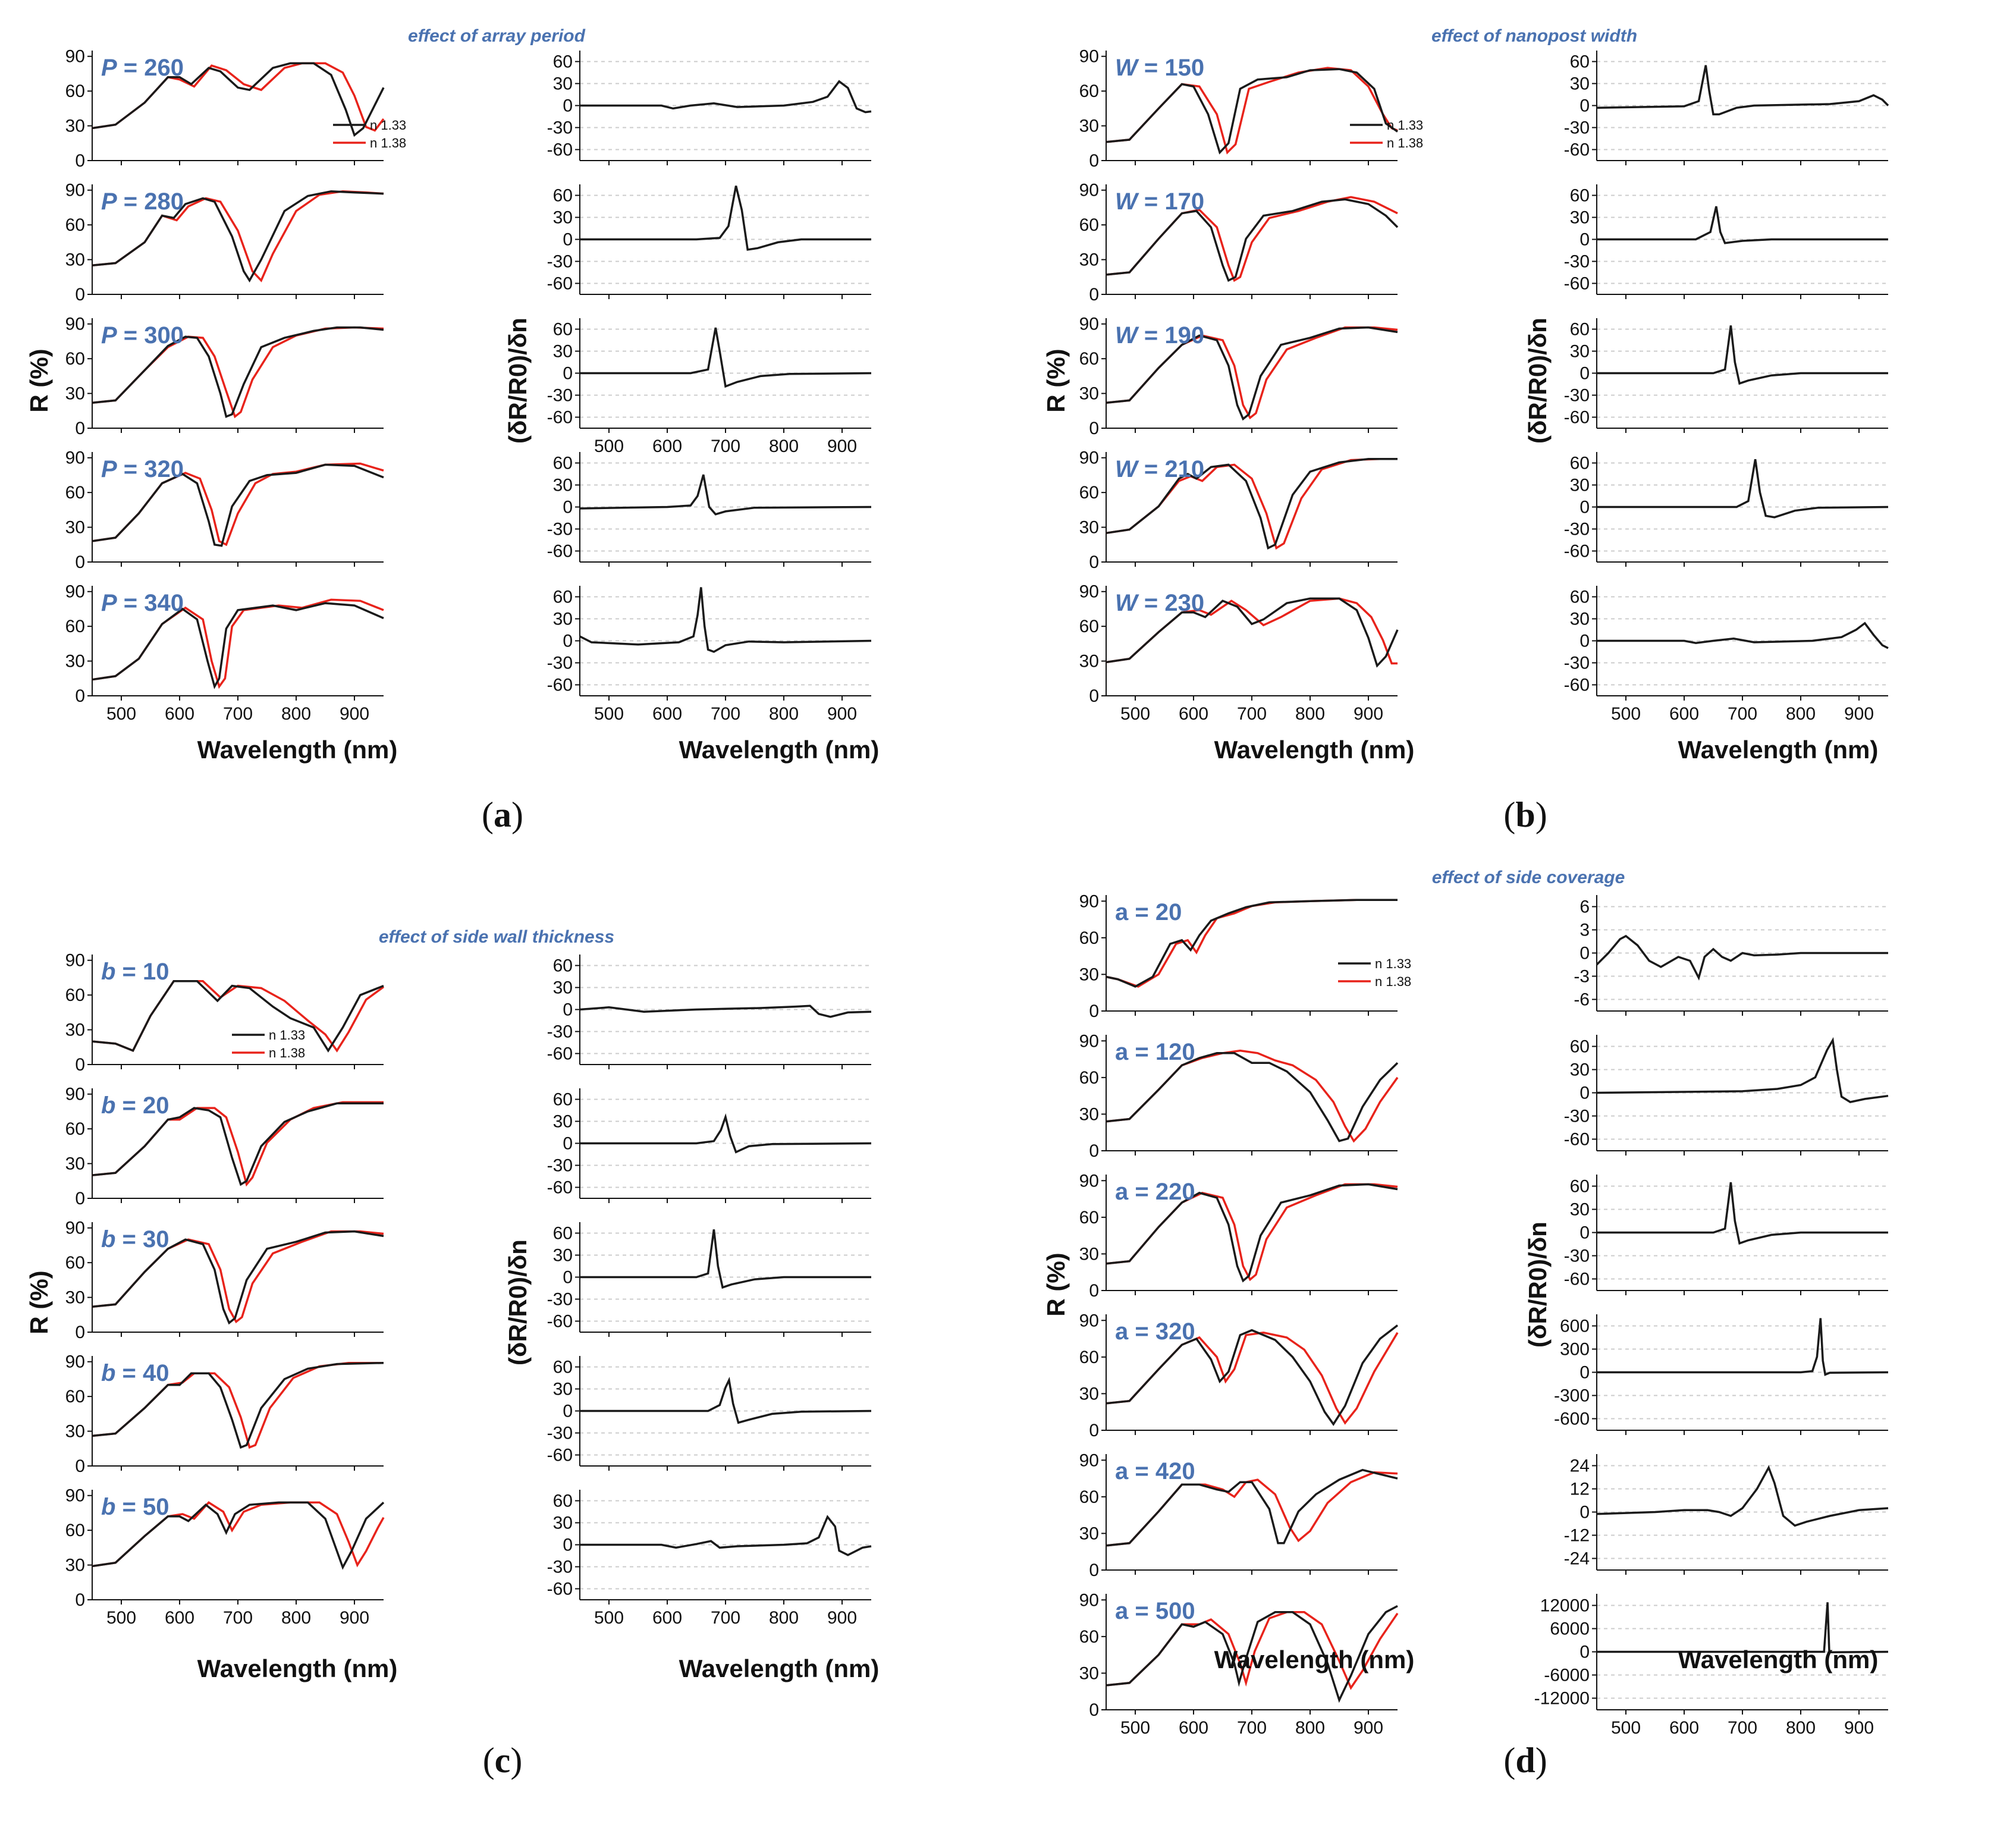 Image resolution: width=2016 pixels, height=1821 pixels. What do you see at coordinates (1726, 1235) in the screenshot?
I see `subplot-right-220: -60 -30 0 30 60` at bounding box center [1726, 1235].